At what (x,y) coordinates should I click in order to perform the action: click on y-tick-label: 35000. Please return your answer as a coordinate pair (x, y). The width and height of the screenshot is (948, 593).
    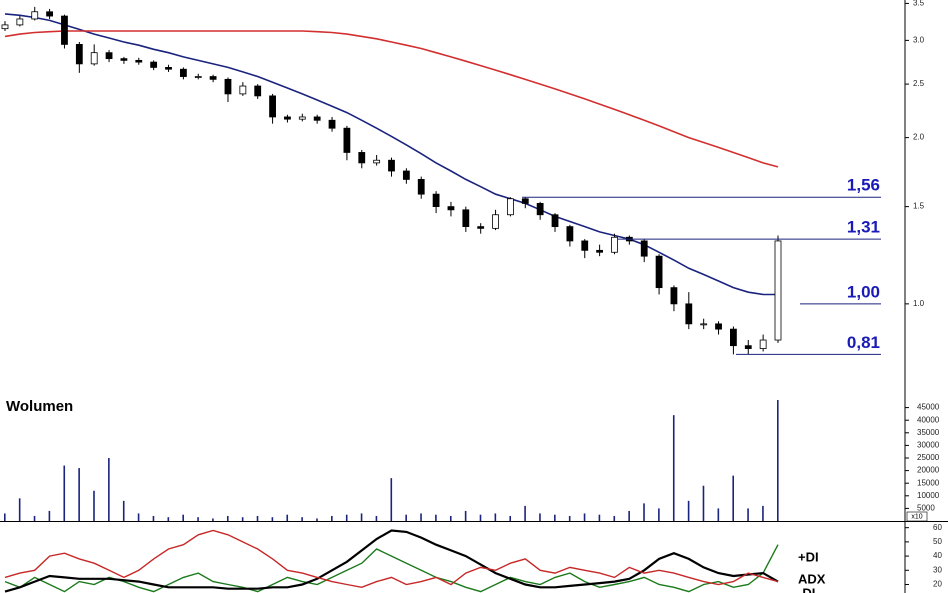
    Looking at the image, I should click on (928, 432).